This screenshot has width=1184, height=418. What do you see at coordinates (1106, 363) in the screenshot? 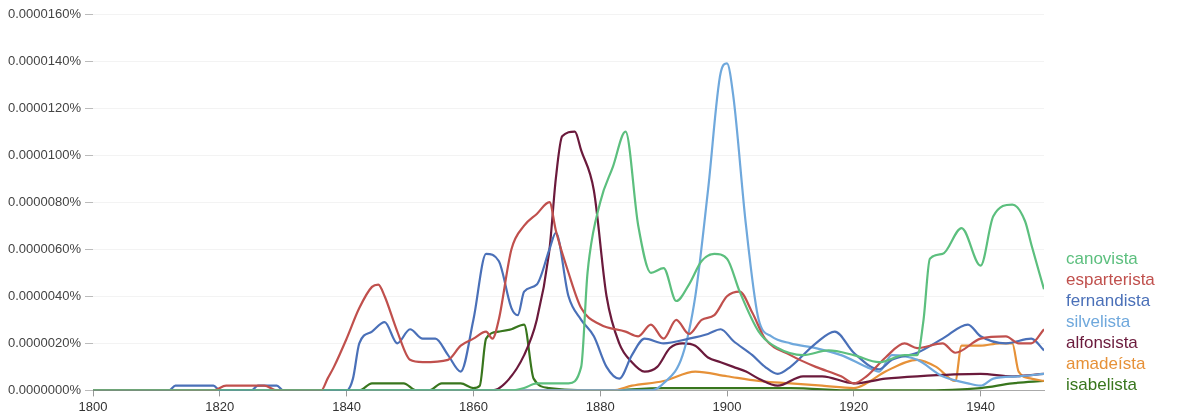
I see `series-label: amadeísta` at bounding box center [1106, 363].